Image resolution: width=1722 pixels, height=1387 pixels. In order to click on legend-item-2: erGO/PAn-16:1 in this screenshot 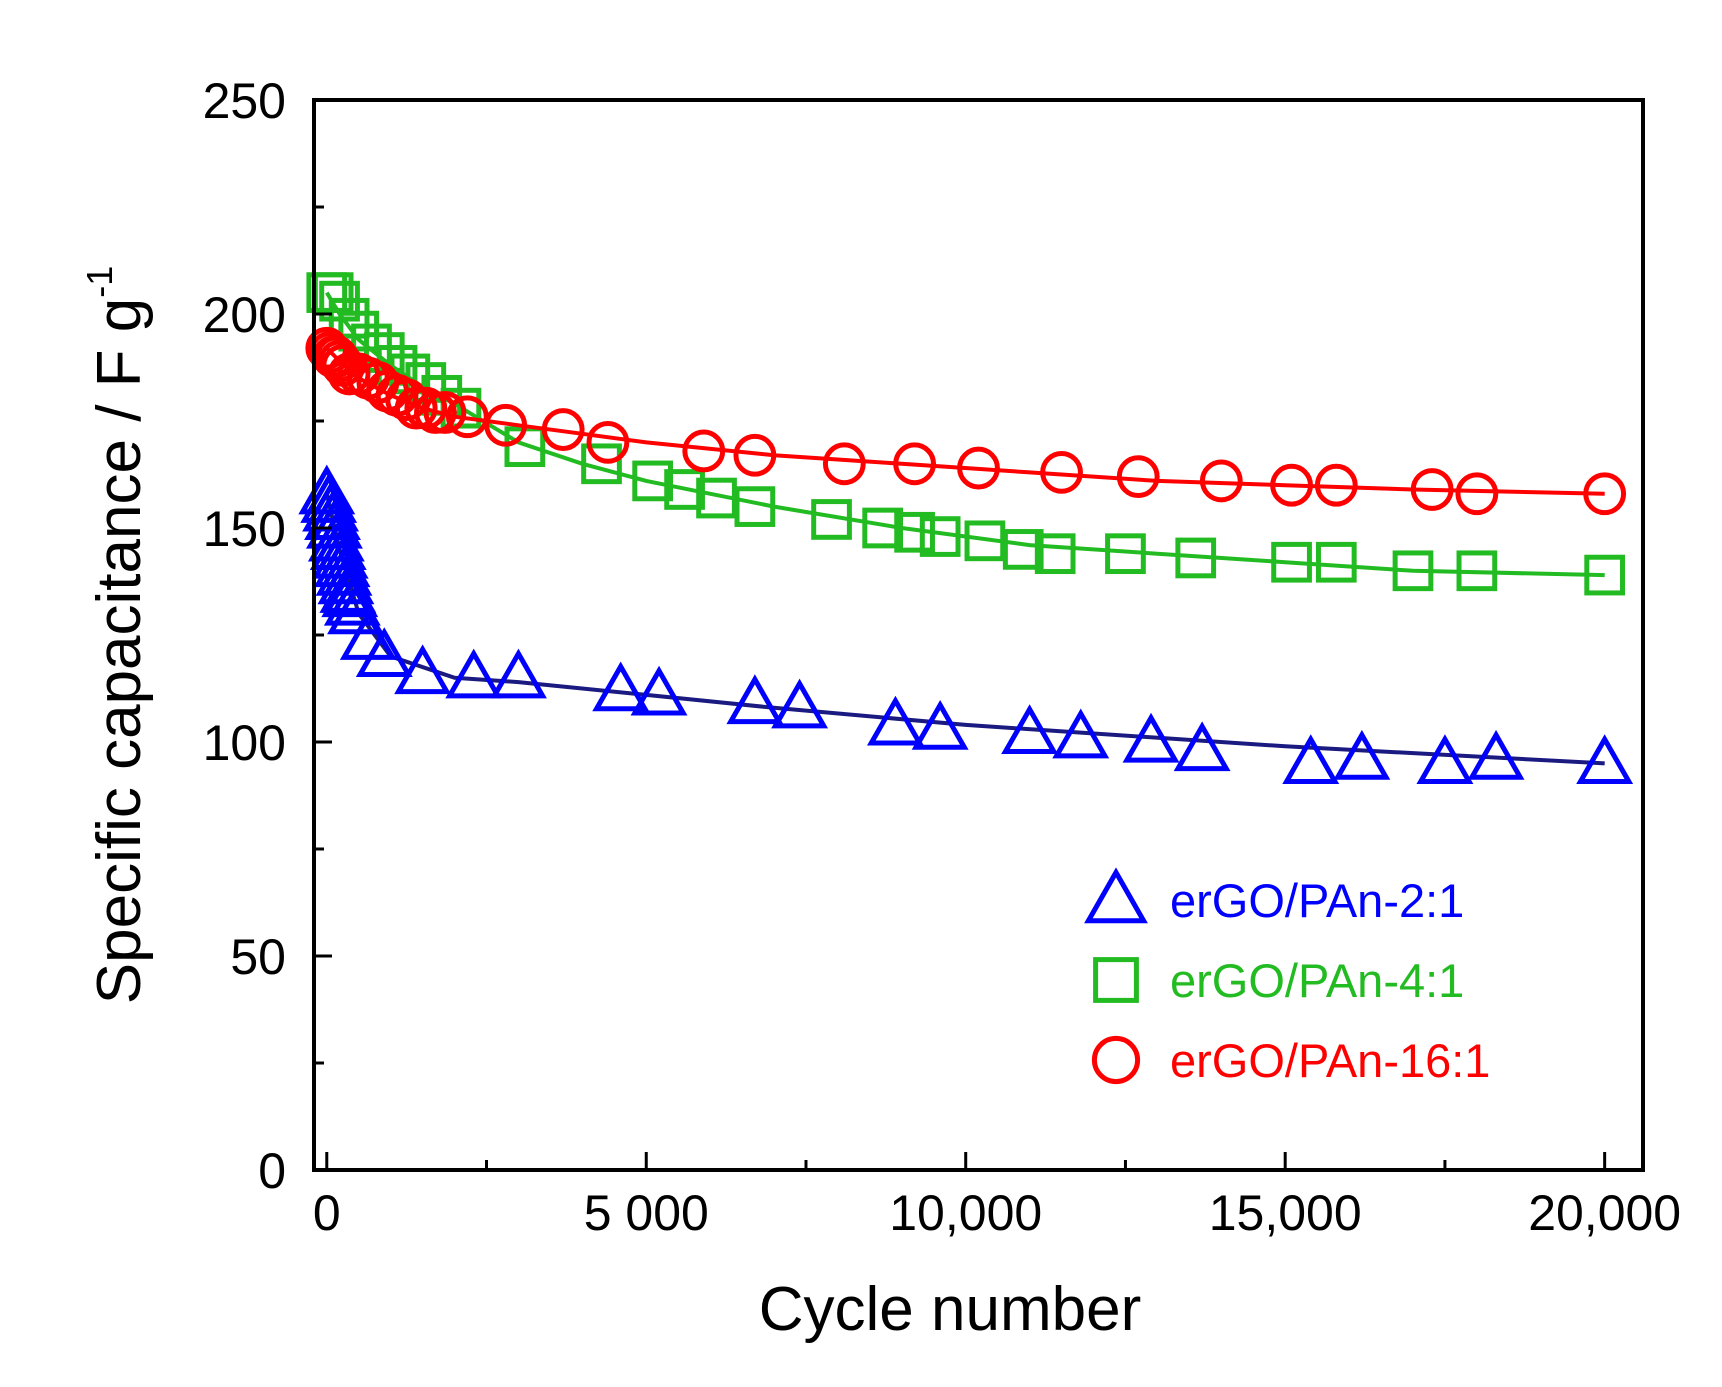, I will do `click(1290, 1060)`.